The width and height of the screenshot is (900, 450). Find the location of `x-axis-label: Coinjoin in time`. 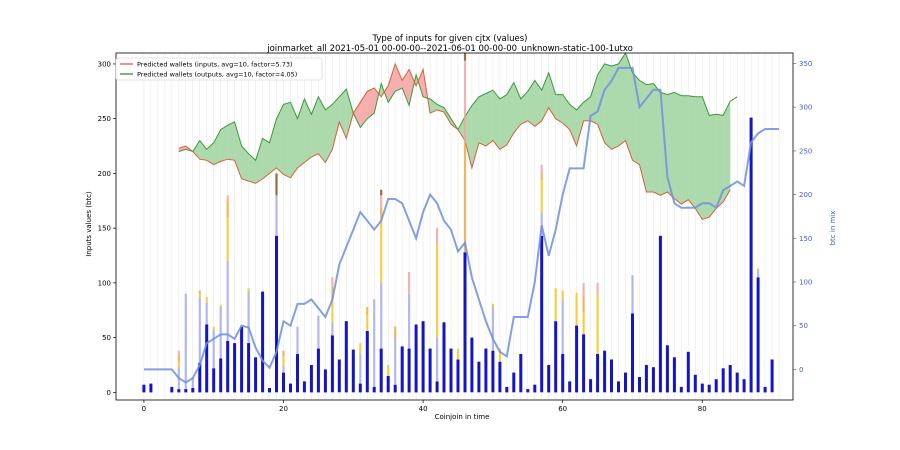

x-axis-label: Coinjoin in time is located at coordinates (462, 417).